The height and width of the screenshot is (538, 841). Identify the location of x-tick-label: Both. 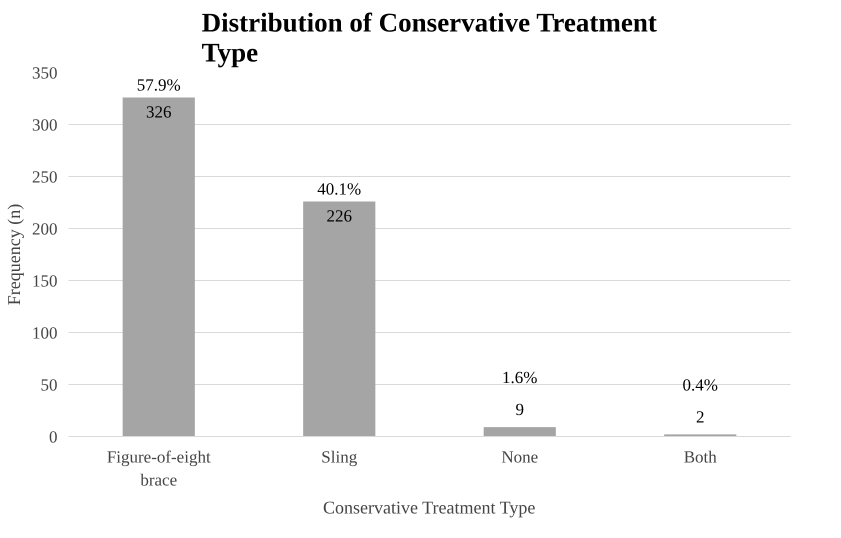
(701, 457).